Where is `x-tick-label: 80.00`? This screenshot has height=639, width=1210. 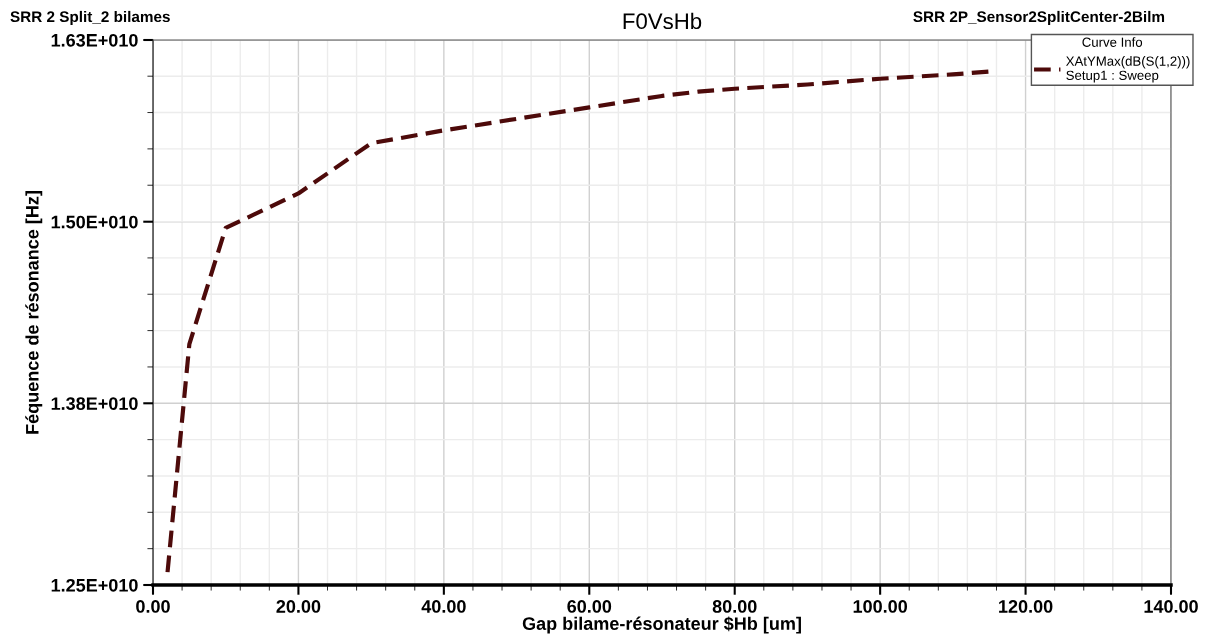 x-tick-label: 80.00 is located at coordinates (734, 606).